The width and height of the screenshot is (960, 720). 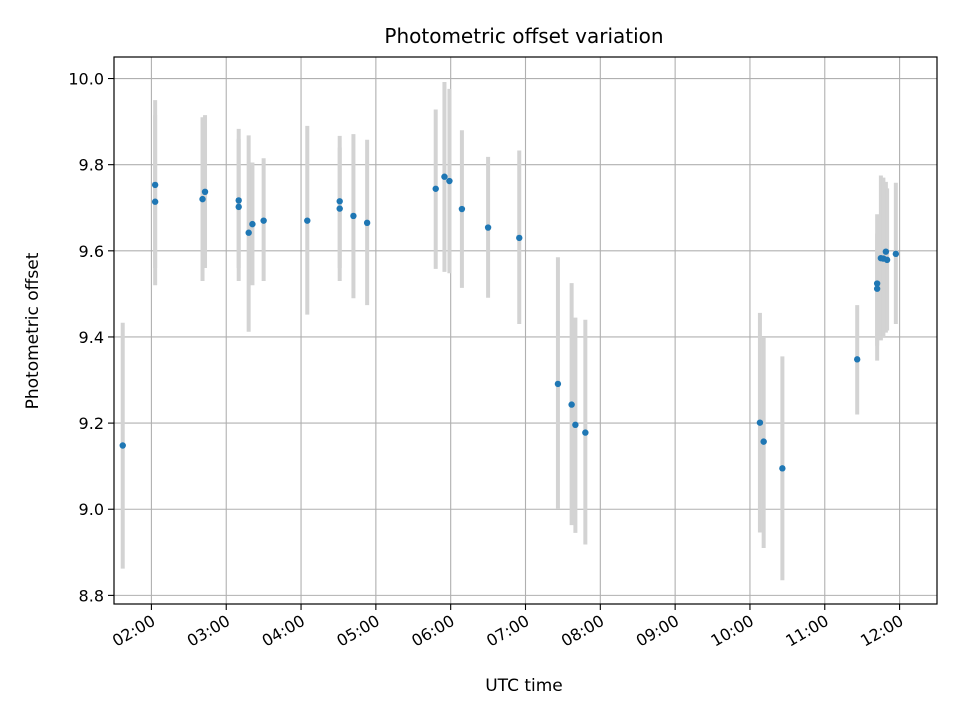 I want to click on y-axis-label: Photometric offset, so click(x=33, y=330).